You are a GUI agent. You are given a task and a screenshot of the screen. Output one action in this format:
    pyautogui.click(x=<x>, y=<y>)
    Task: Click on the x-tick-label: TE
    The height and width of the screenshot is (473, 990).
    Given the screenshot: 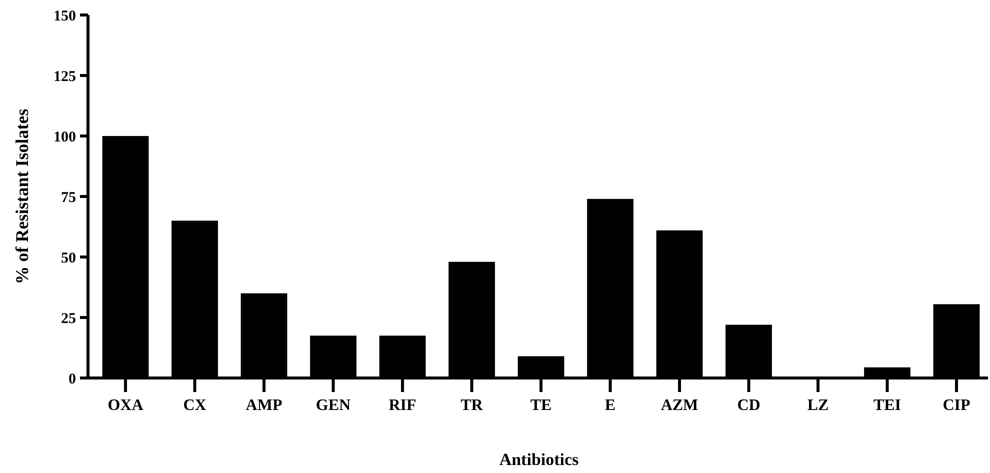 What is the action you would take?
    pyautogui.click(x=541, y=405)
    